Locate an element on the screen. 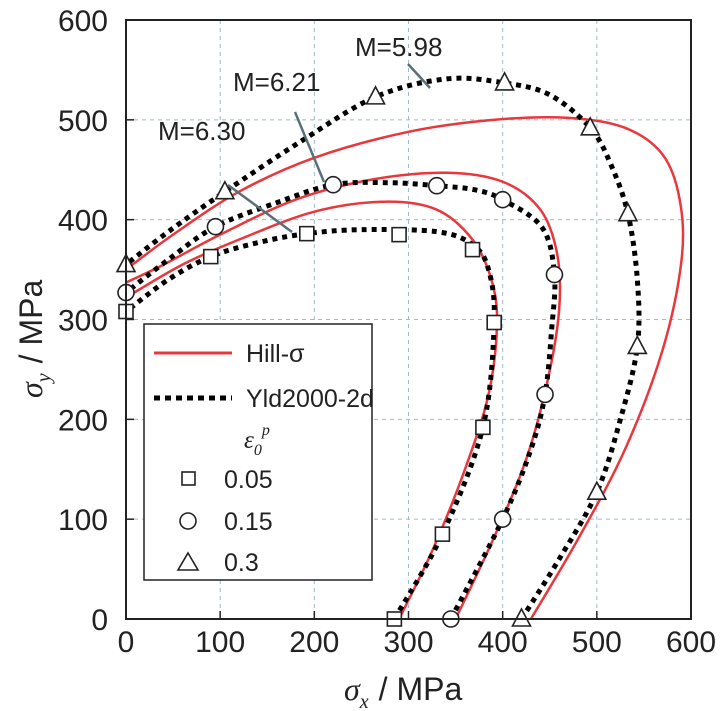  annotation-m621: M=6.21 is located at coordinates (276, 82).